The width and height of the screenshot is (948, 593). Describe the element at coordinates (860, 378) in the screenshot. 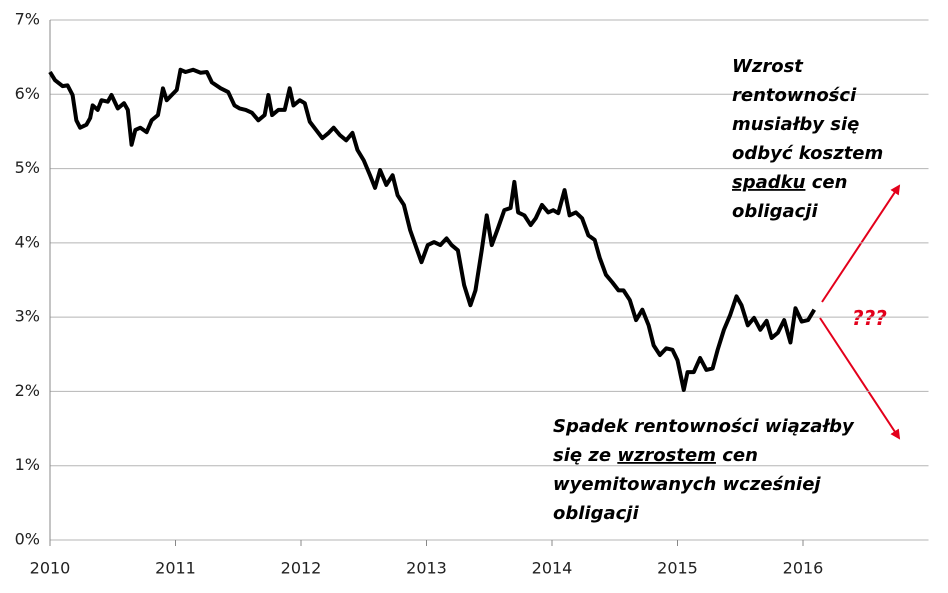

I see `arrow-down` at that location.